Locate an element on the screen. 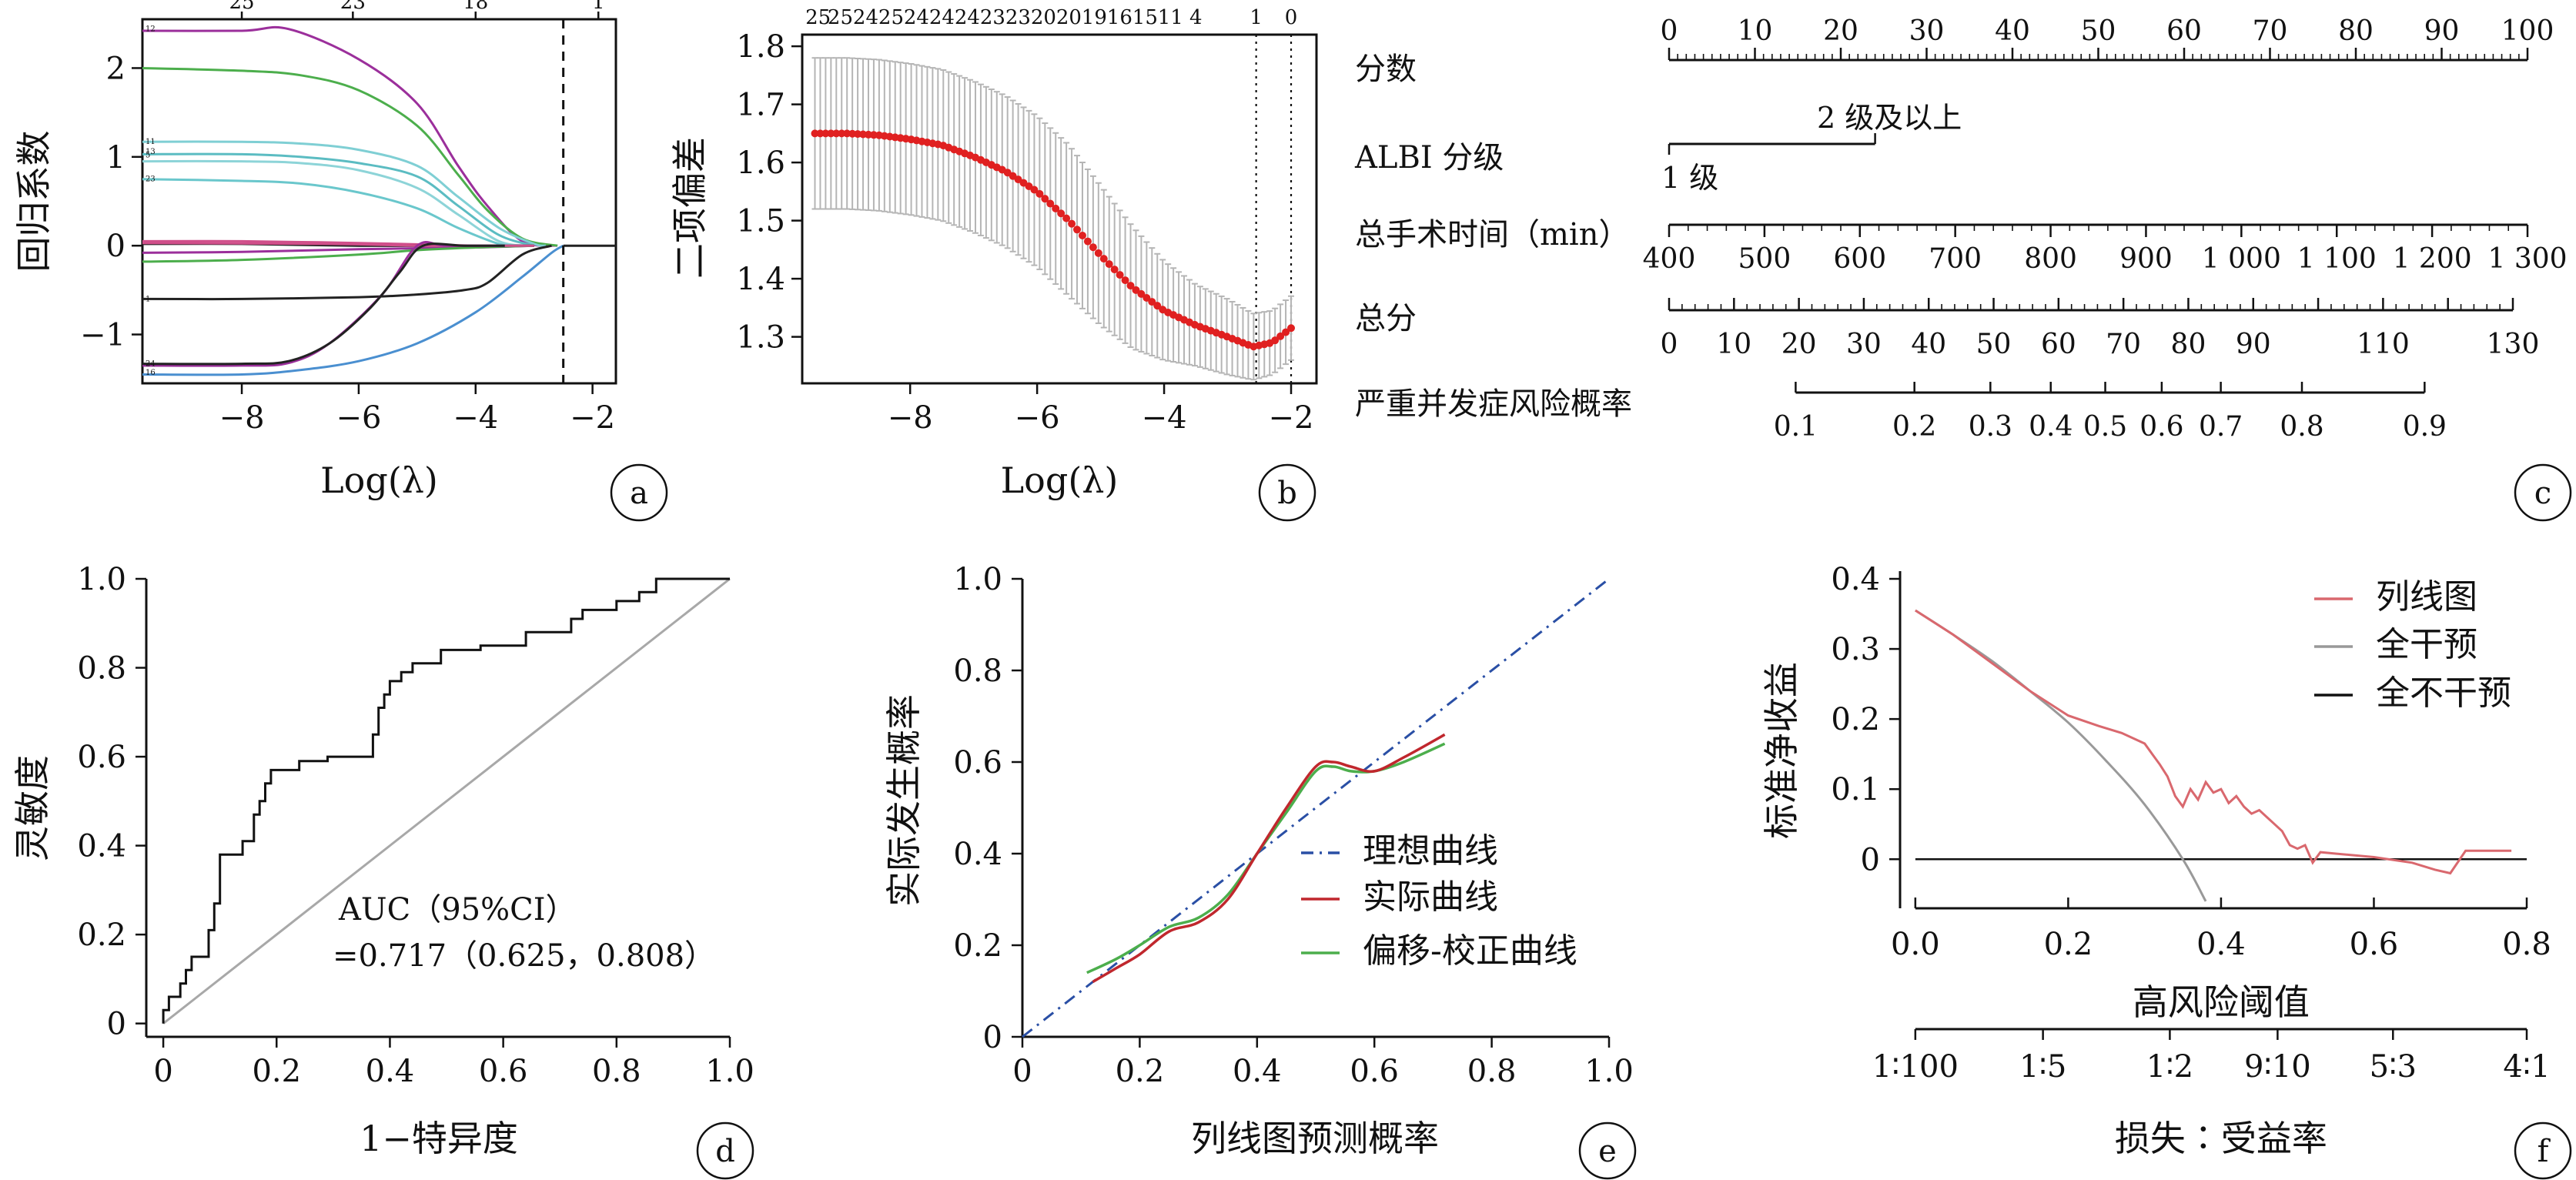  panel-f-x2tick-label: 9∶10 is located at coordinates (2278, 1067).